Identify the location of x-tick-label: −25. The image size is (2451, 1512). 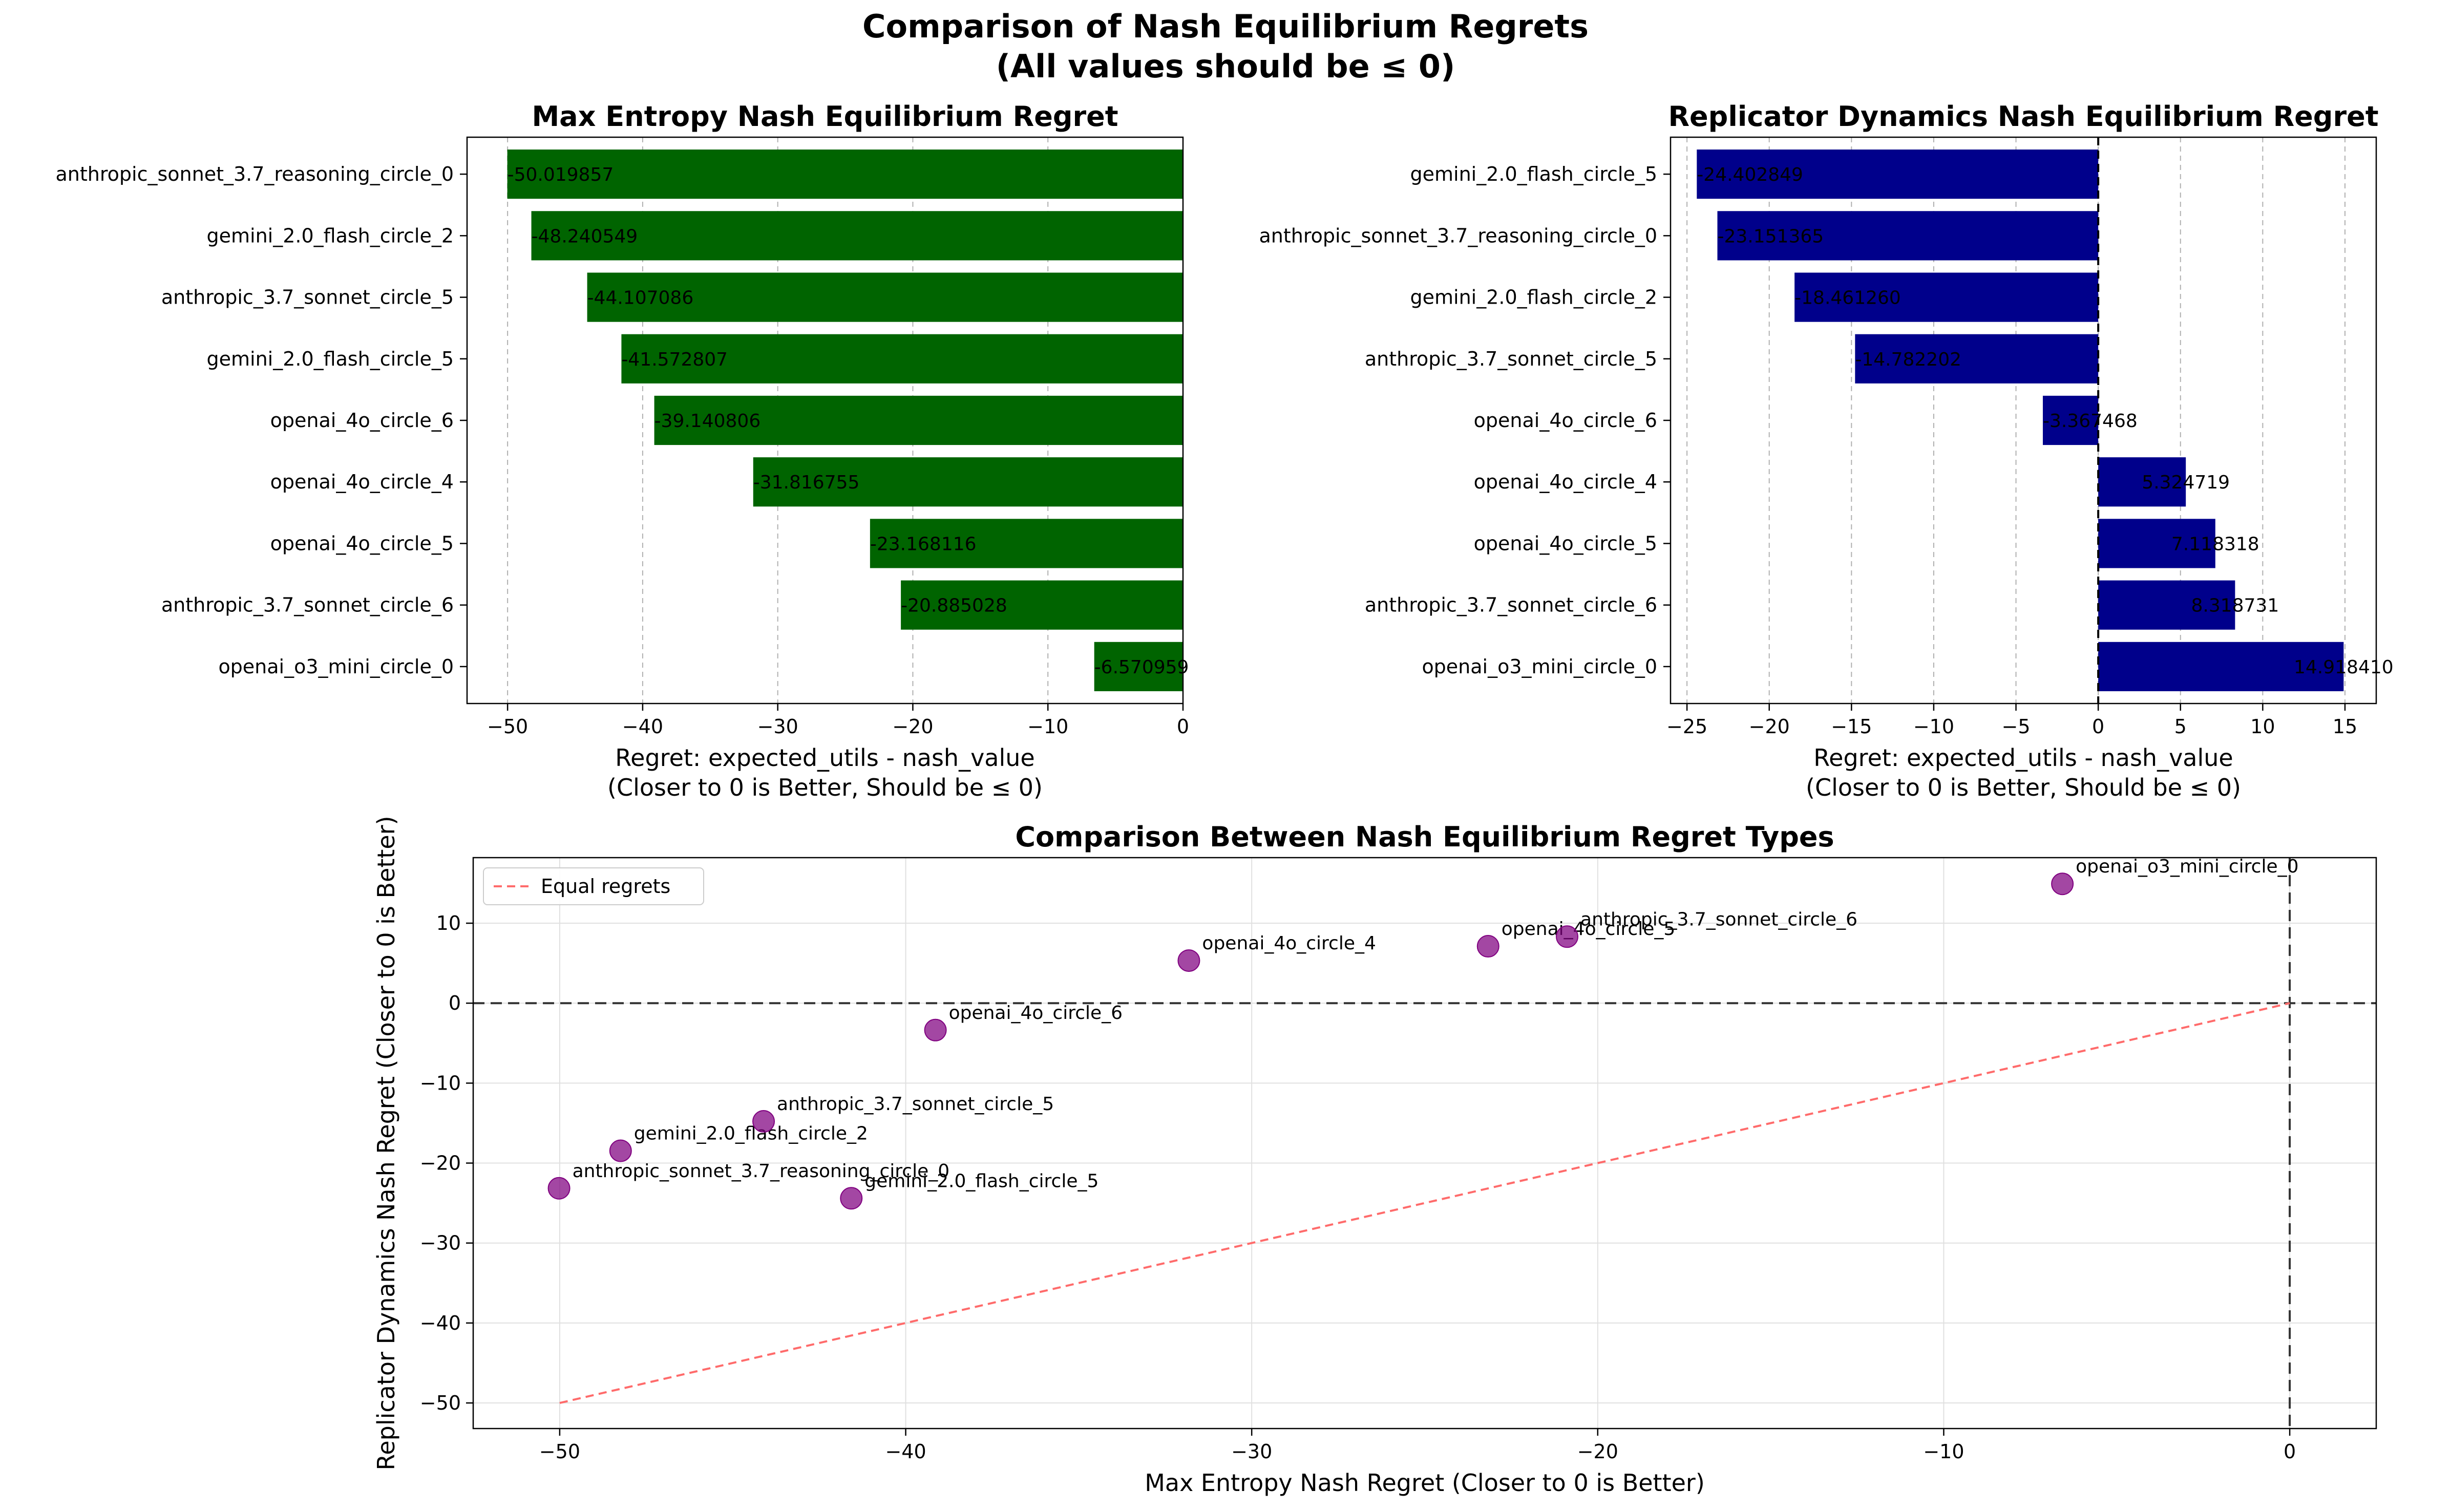
(1686, 726).